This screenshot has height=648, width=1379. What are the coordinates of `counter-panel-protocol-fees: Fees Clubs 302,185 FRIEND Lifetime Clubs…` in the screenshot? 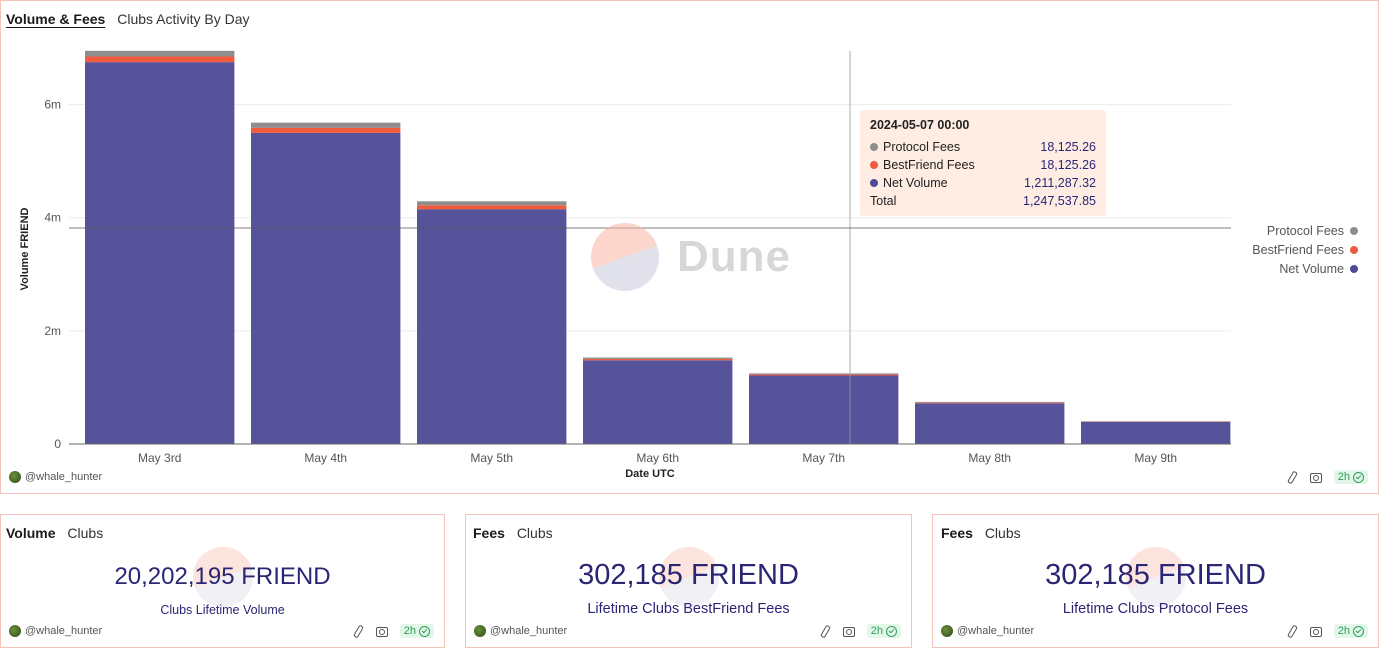 It's located at (1155, 581).